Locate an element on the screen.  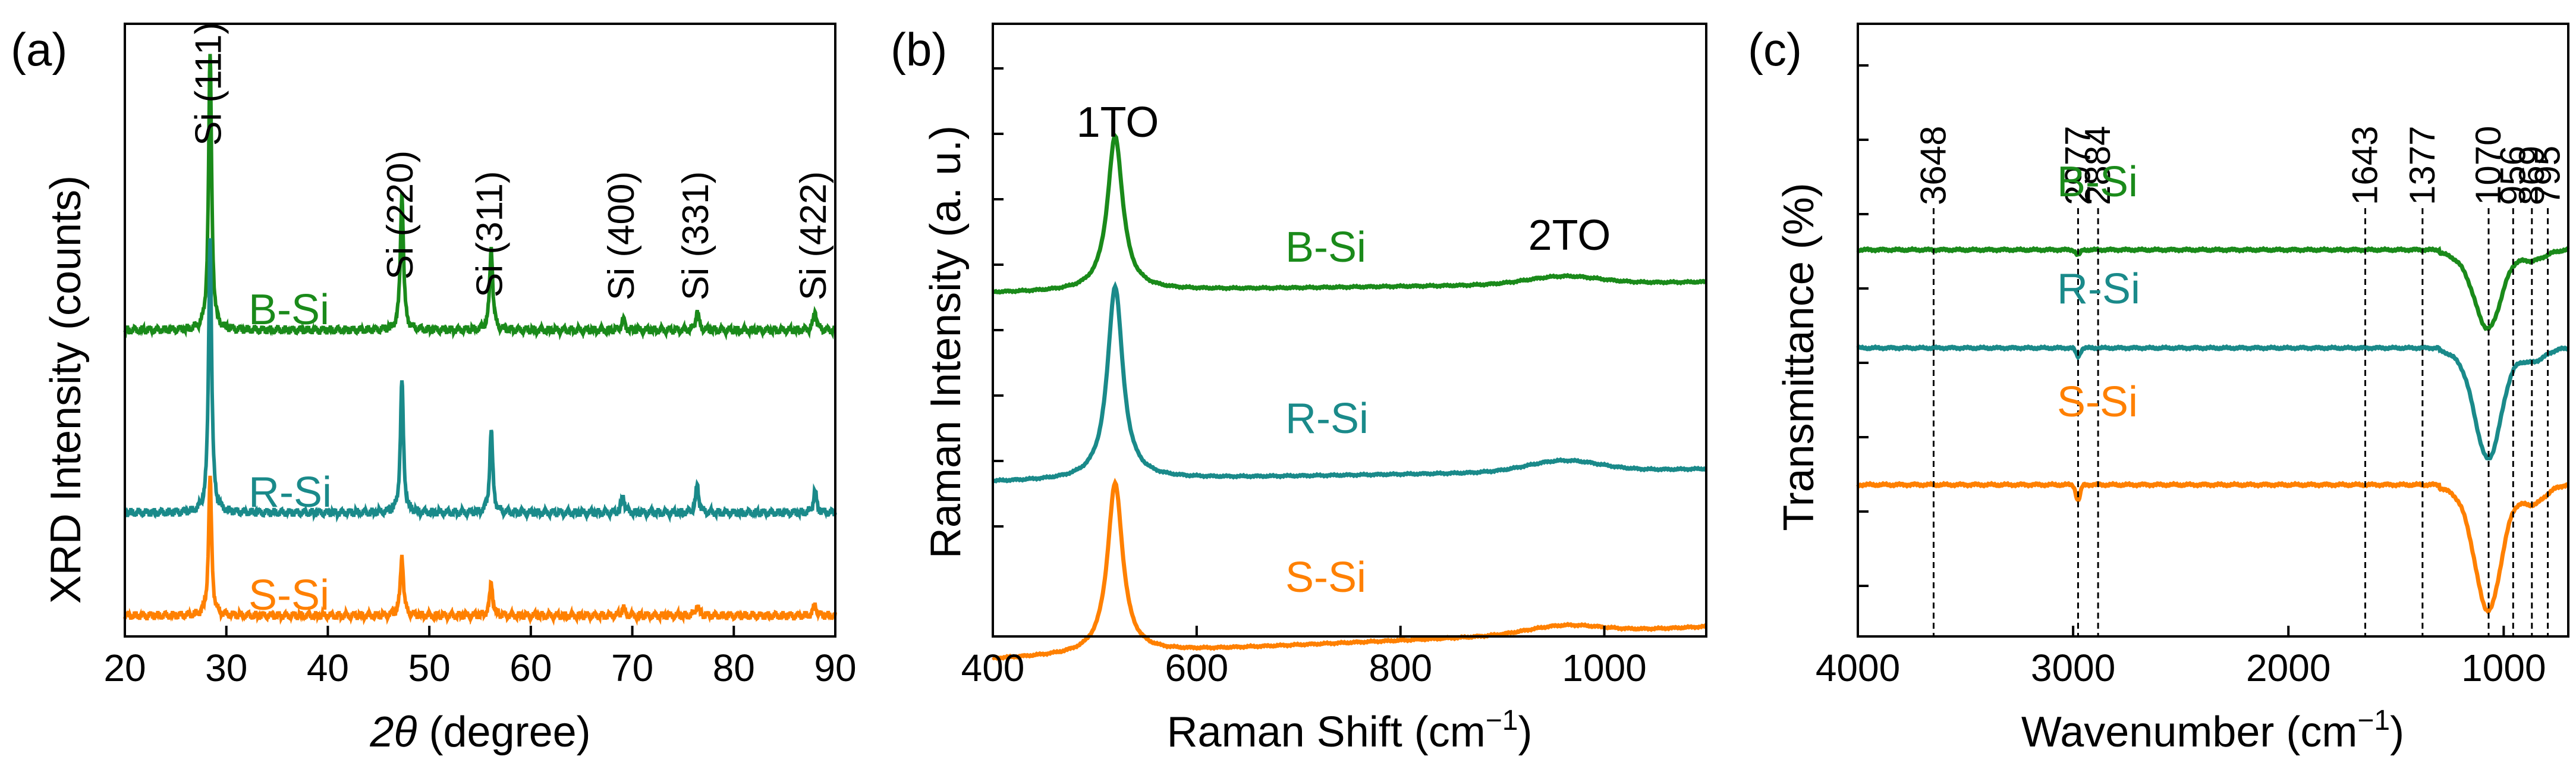
panel-c-x-tick-label: 1000 is located at coordinates (2503, 668).